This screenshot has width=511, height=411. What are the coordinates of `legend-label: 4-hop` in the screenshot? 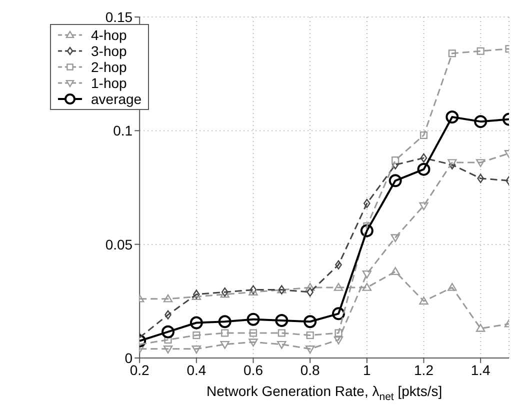 It's located at (109, 35).